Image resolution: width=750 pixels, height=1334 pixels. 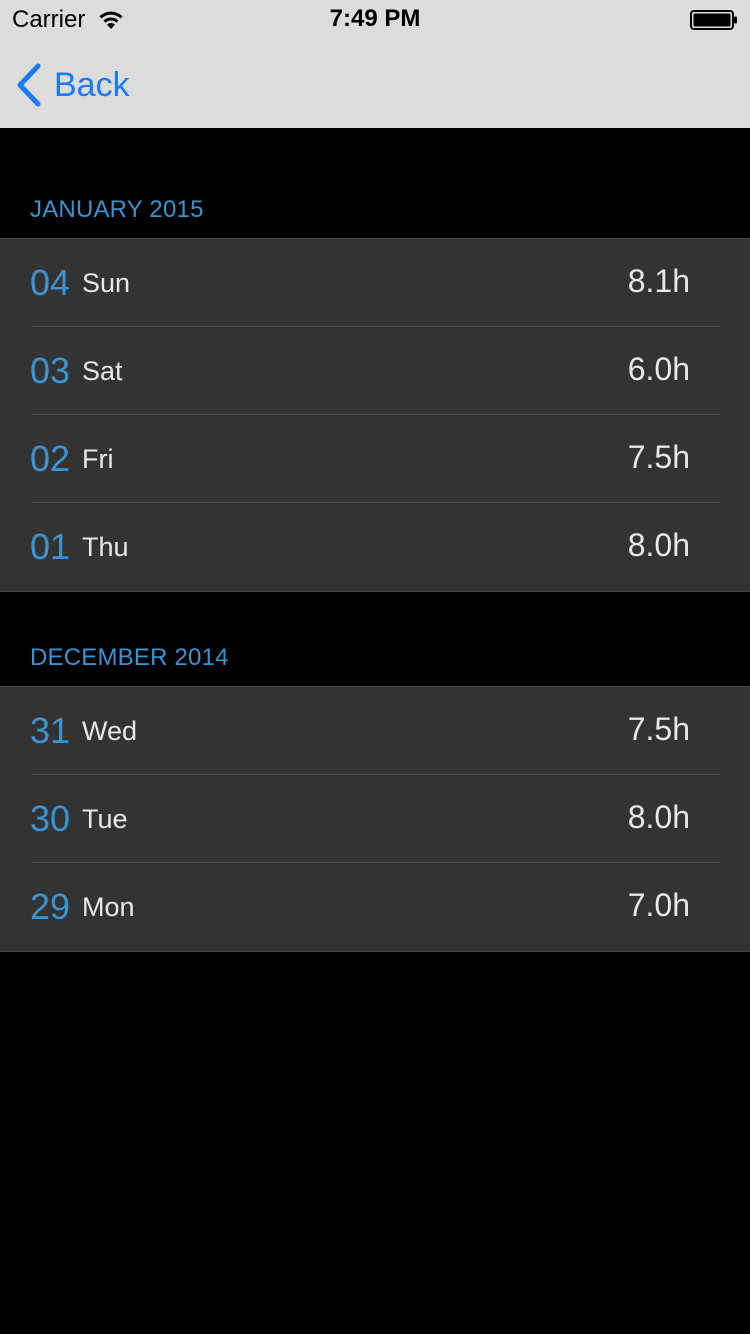 What do you see at coordinates (50, 458) in the screenshot?
I see `day-number: 02` at bounding box center [50, 458].